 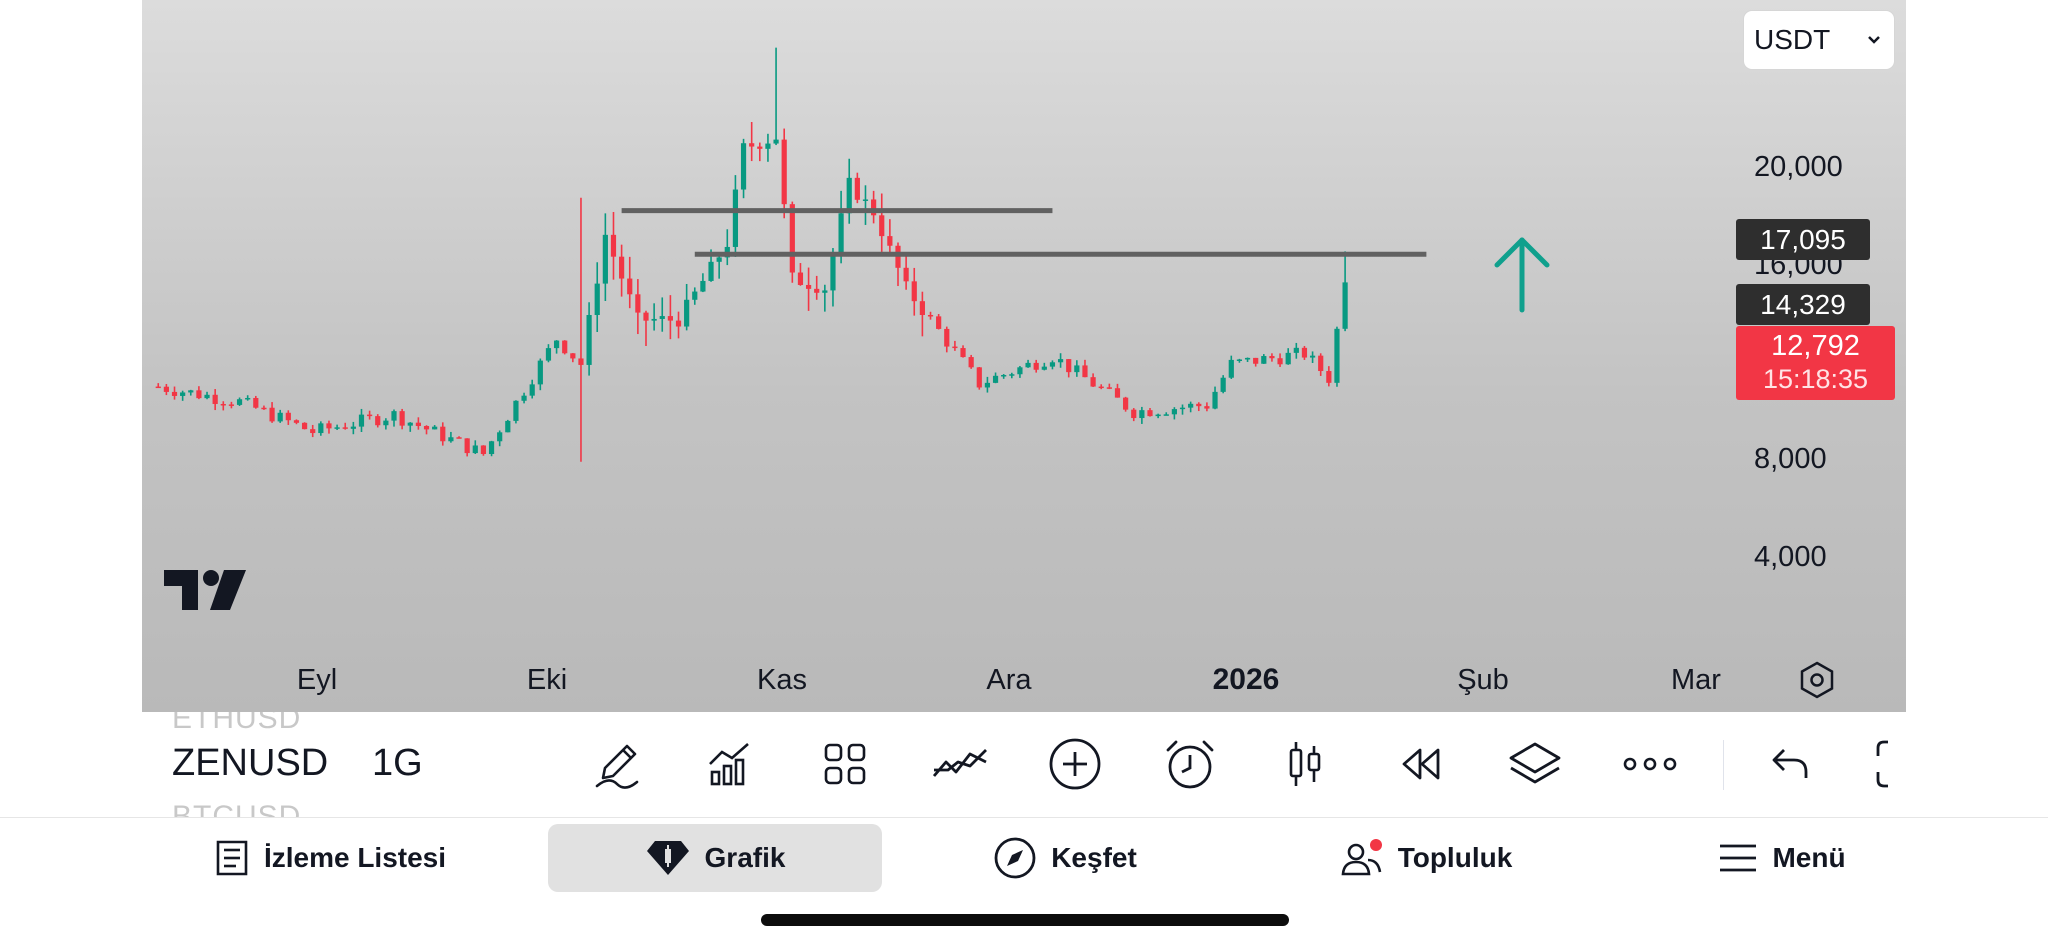 What do you see at coordinates (1455, 857) in the screenshot?
I see `nav-community-label: Topluluk` at bounding box center [1455, 857].